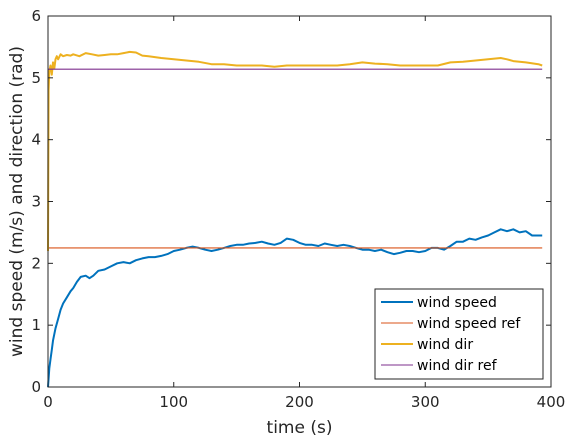  What do you see at coordinates (445, 345) in the screenshot?
I see `legend-entry-label: wind dir` at bounding box center [445, 345].